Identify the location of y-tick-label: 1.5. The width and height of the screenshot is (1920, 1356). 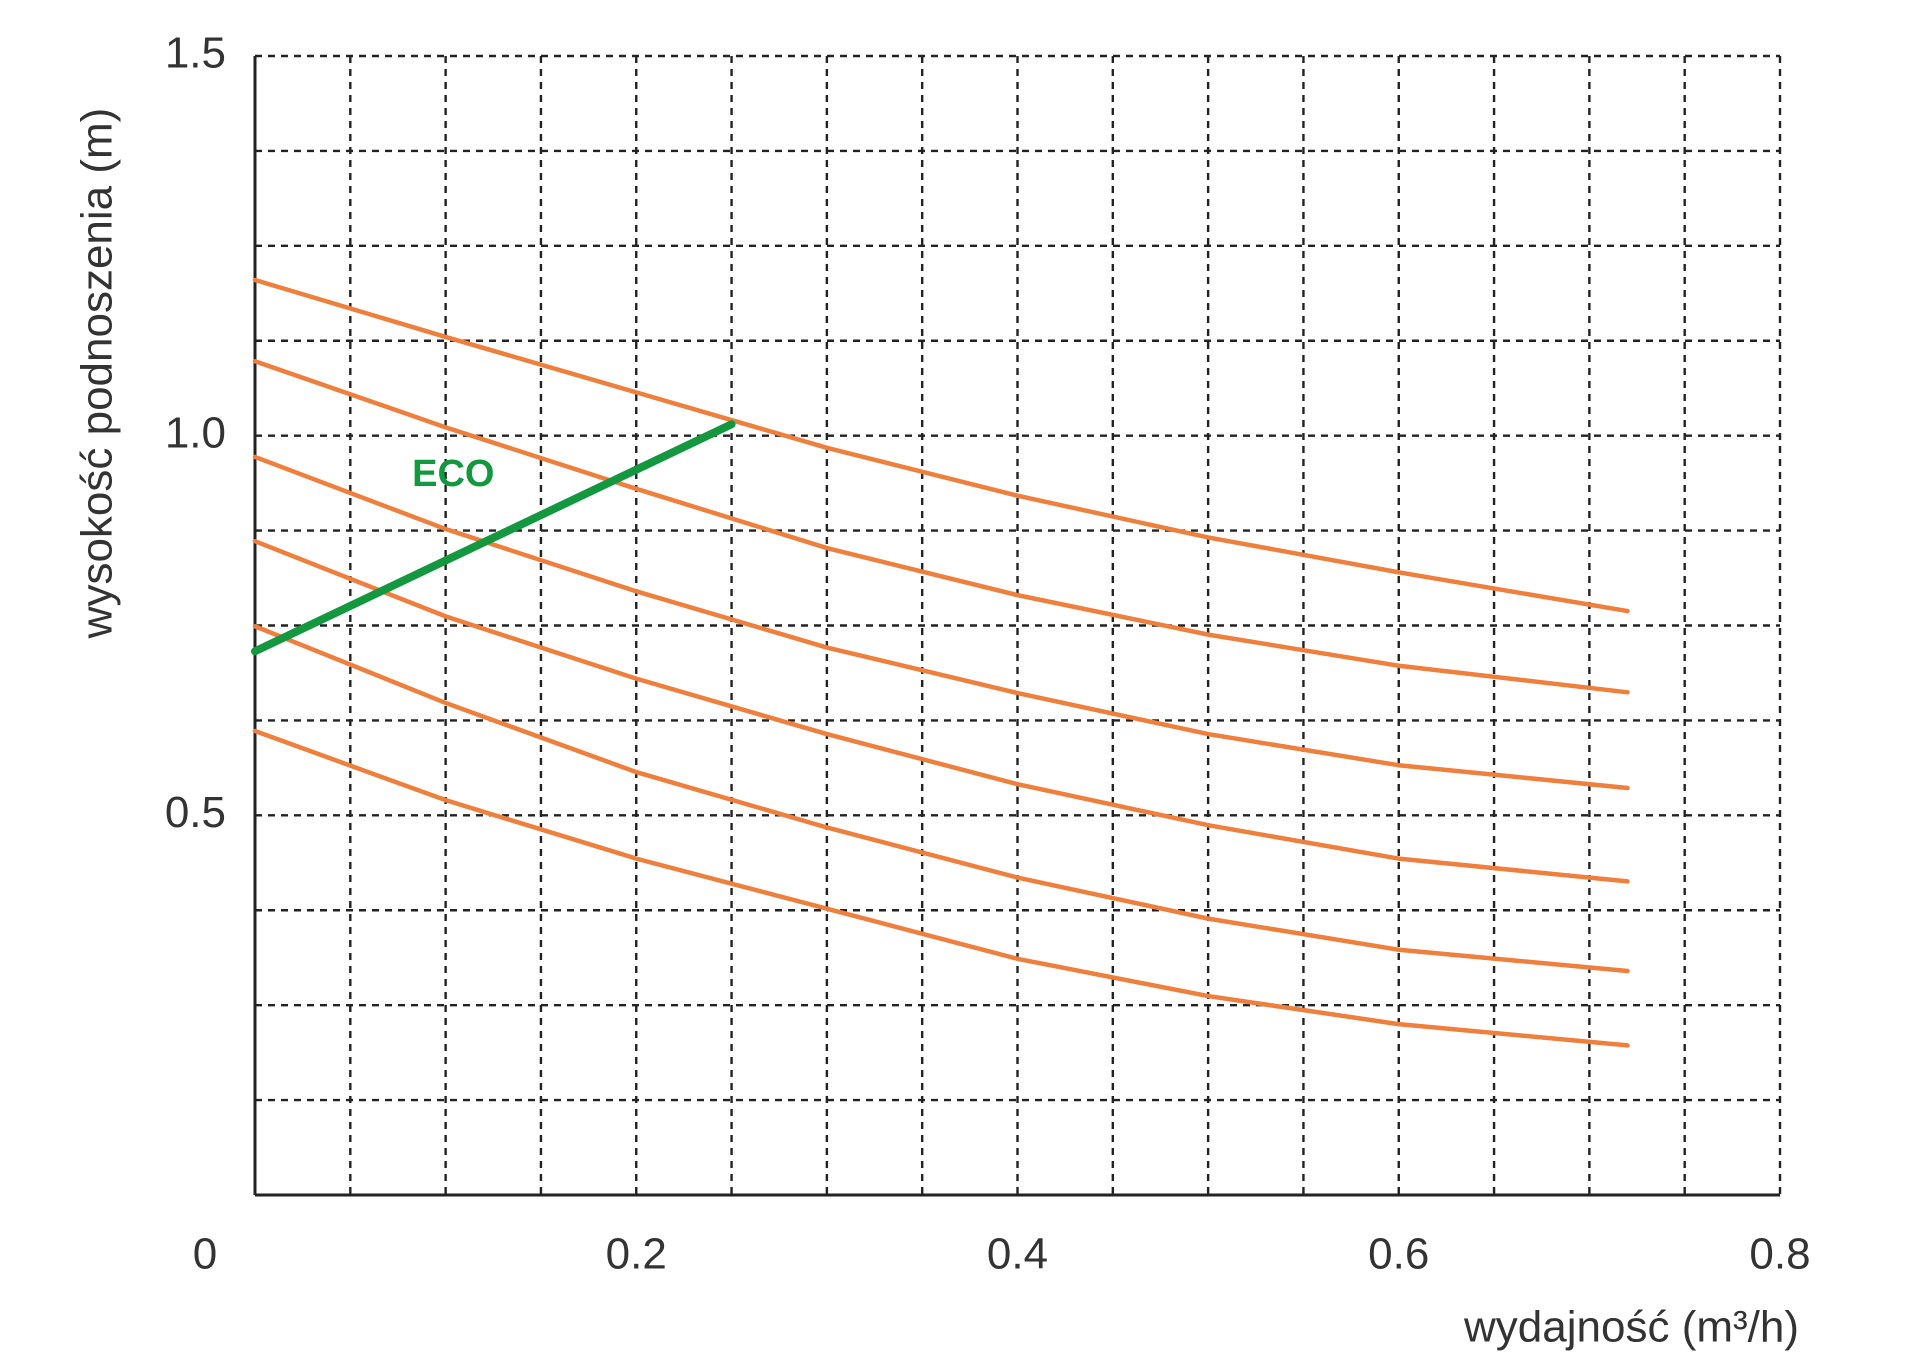
(195, 53).